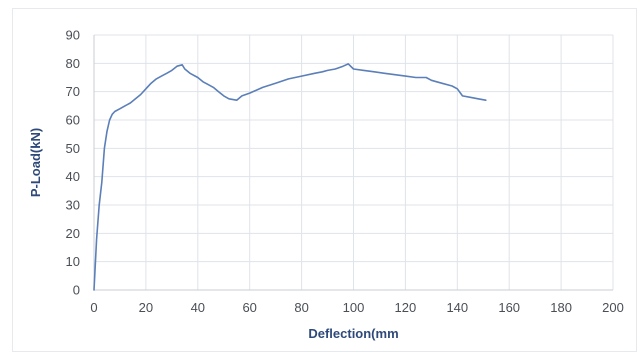  Describe the element at coordinates (73, 63) in the screenshot. I see `y-tick-label: 80` at that location.